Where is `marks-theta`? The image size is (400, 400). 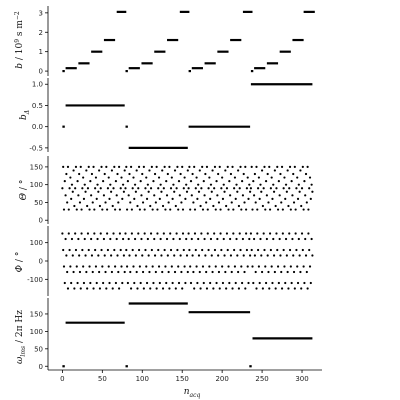
marks-theta is located at coordinates (187, 188).